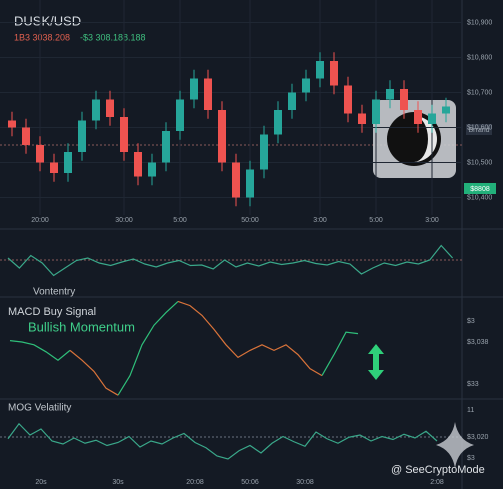 The image size is (503, 489). Describe the element at coordinates (81, 326) in the screenshot. I see `annotation: Bullish Momentum` at that location.